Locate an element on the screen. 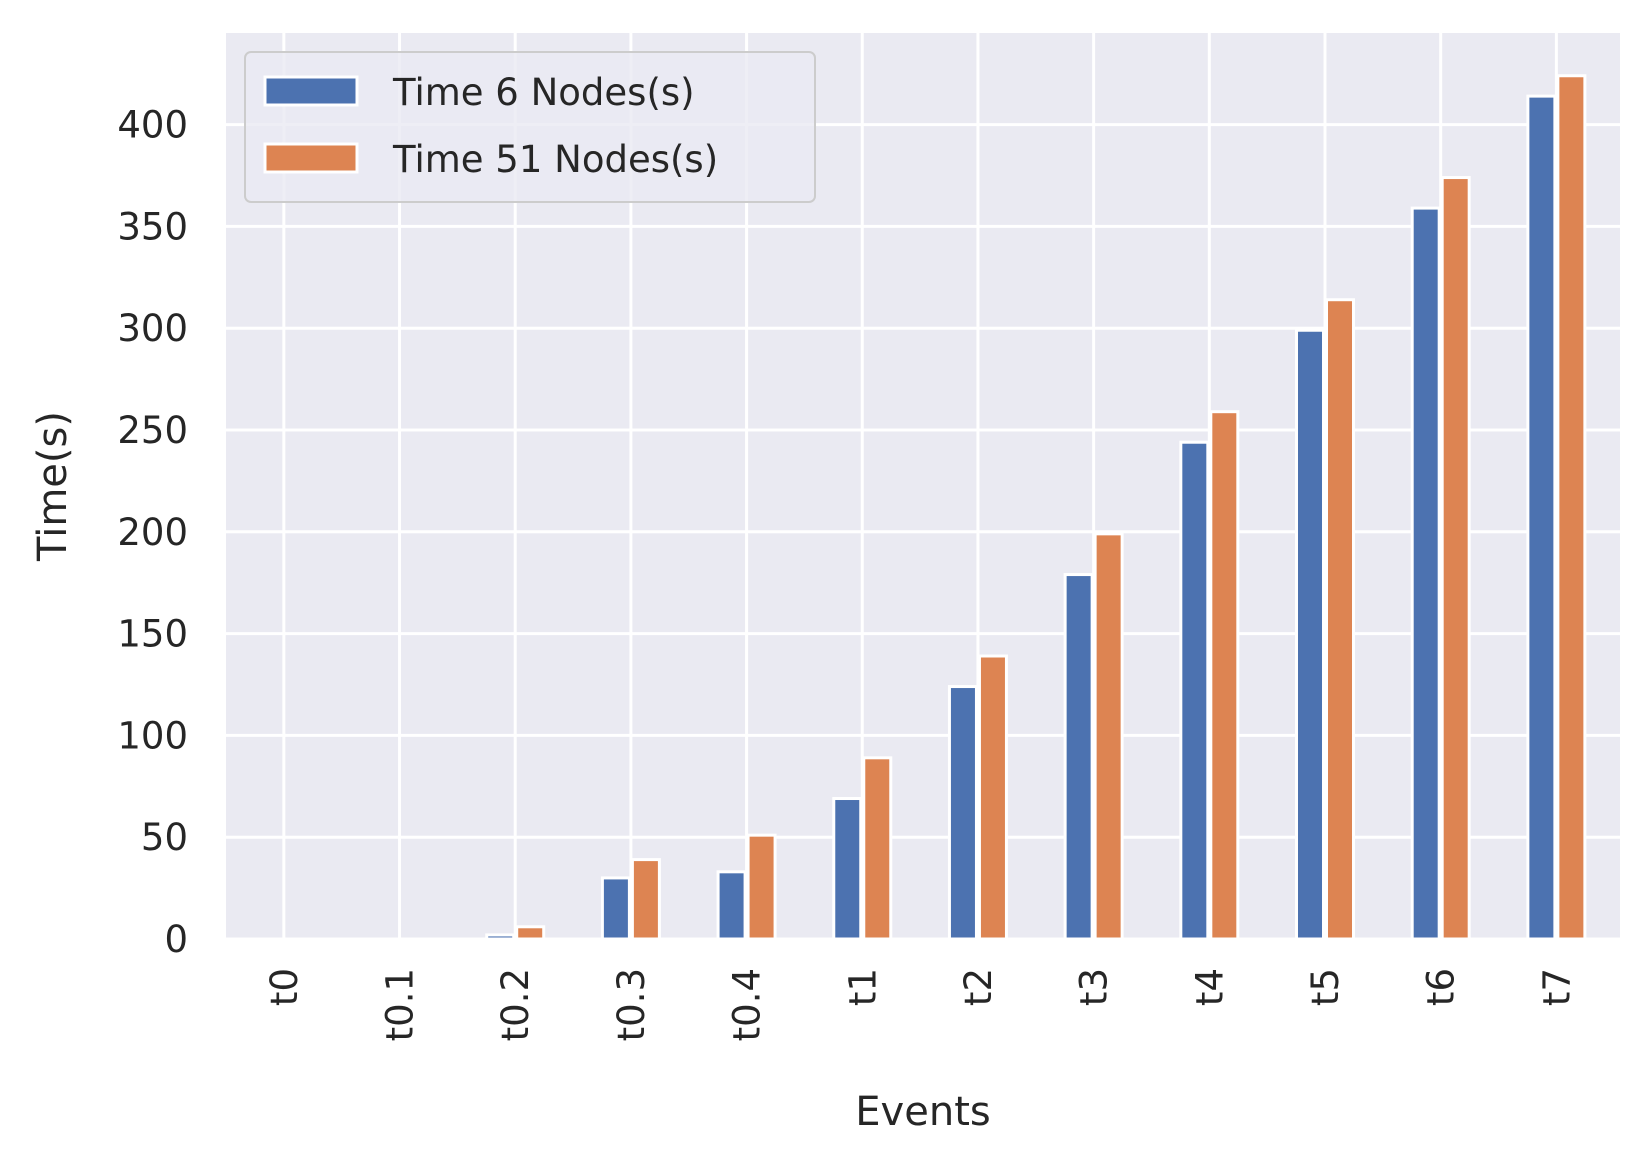 The image size is (1646, 1161). legend-label-time-6-nodes: Time 6 Nodes(s) is located at coordinates (543, 92).